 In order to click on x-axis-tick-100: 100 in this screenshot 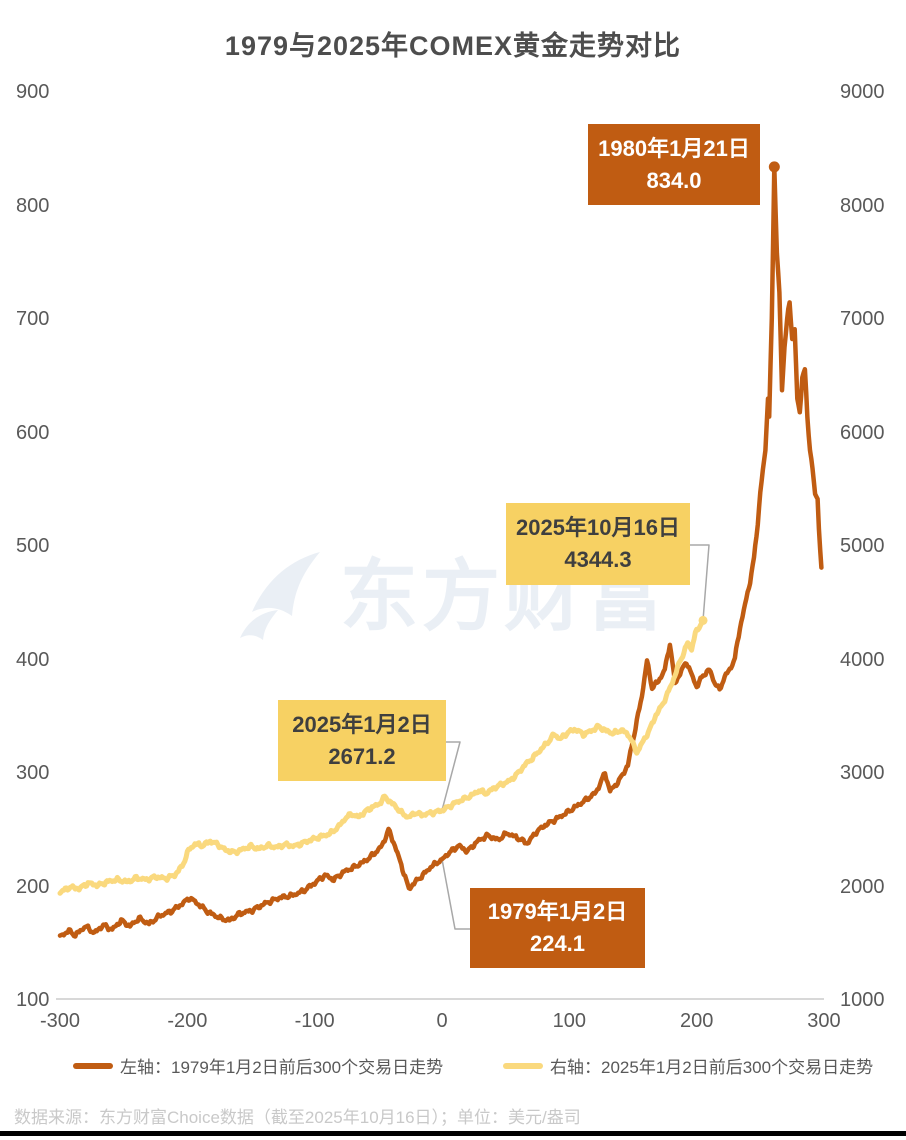, I will do `click(569, 1021)`.